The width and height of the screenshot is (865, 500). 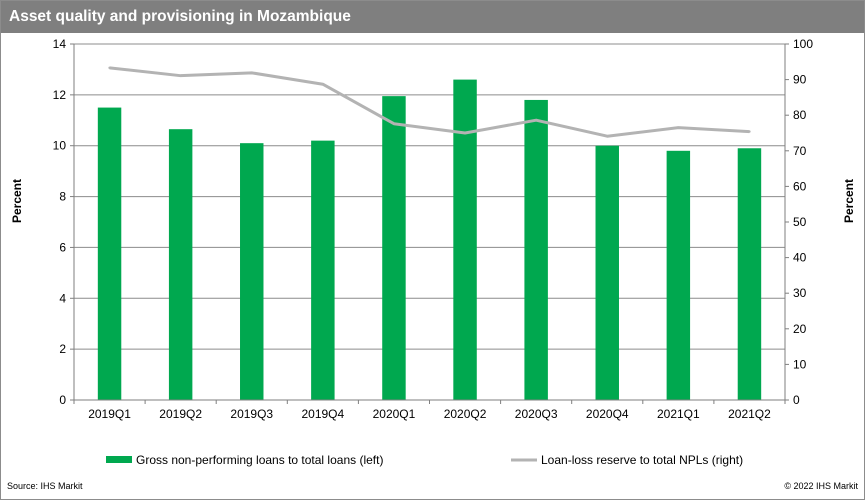 I want to click on source-note: Source: IHS Markit, so click(x=45, y=486).